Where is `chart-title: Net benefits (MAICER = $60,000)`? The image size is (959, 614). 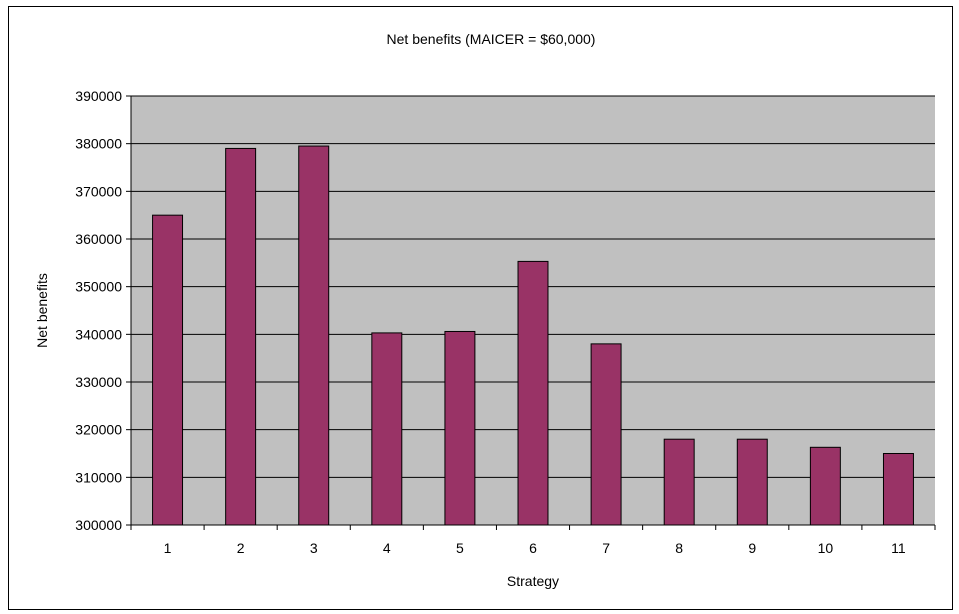
chart-title: Net benefits (MAICER = $60,000) is located at coordinates (491, 39).